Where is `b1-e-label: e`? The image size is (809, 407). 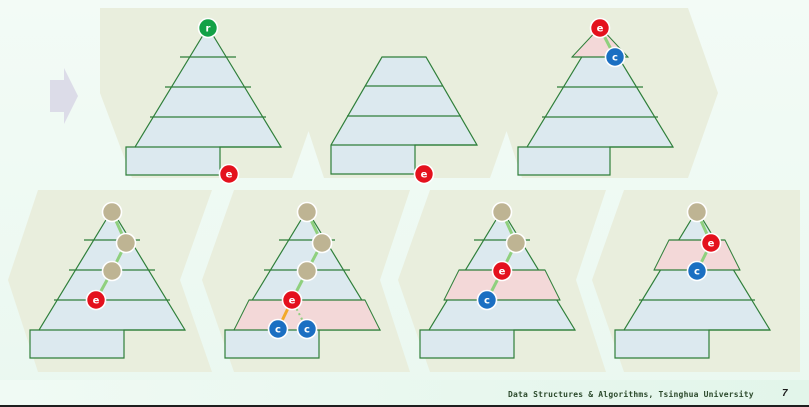 b1-e-label: e is located at coordinates (96, 301).